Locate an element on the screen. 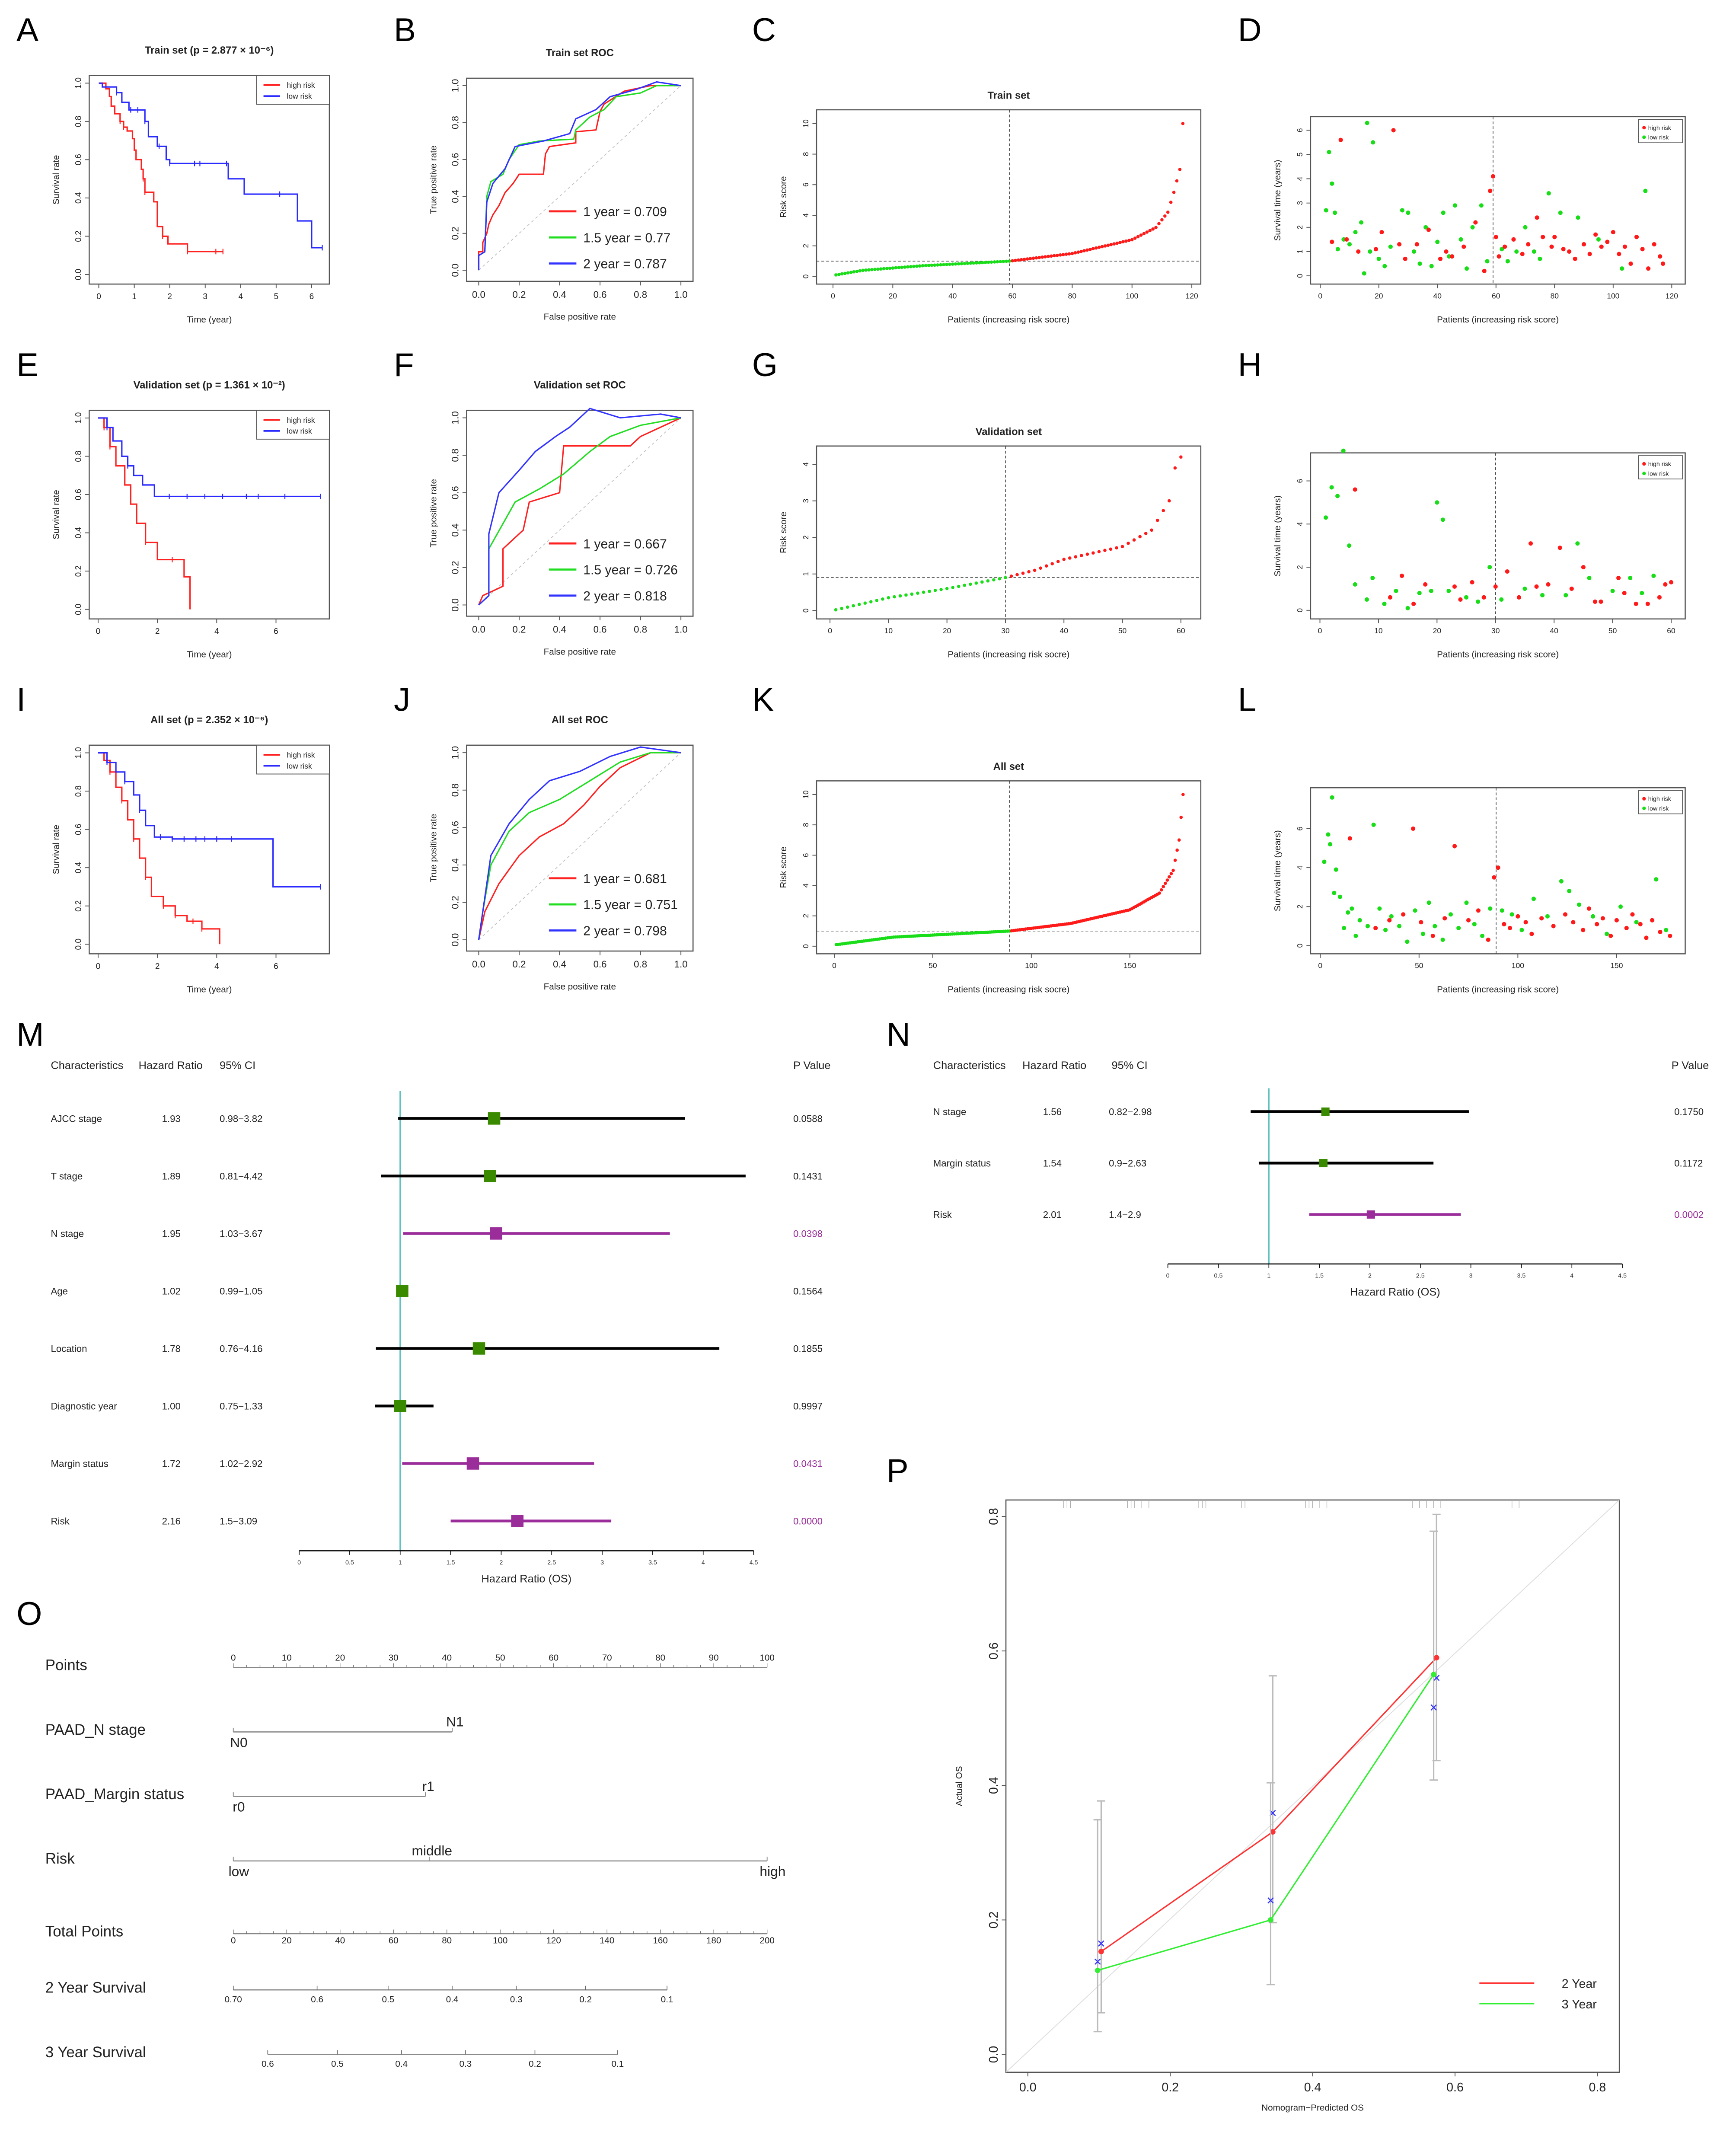 The width and height of the screenshot is (1736, 2145). km-curve-high-risk is located at coordinates (159, 849).